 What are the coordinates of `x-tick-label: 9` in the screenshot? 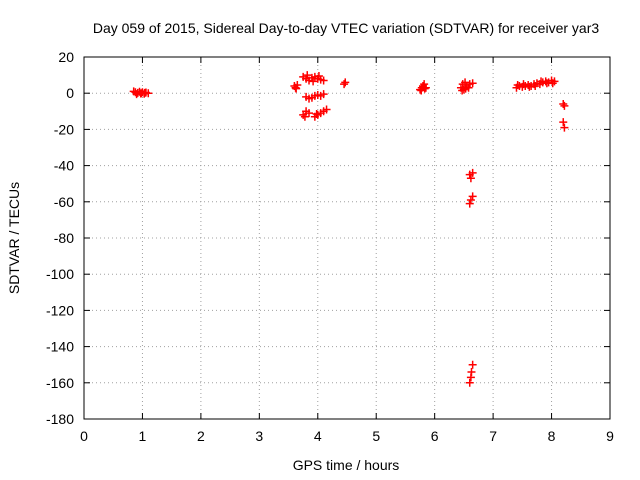 It's located at (610, 436).